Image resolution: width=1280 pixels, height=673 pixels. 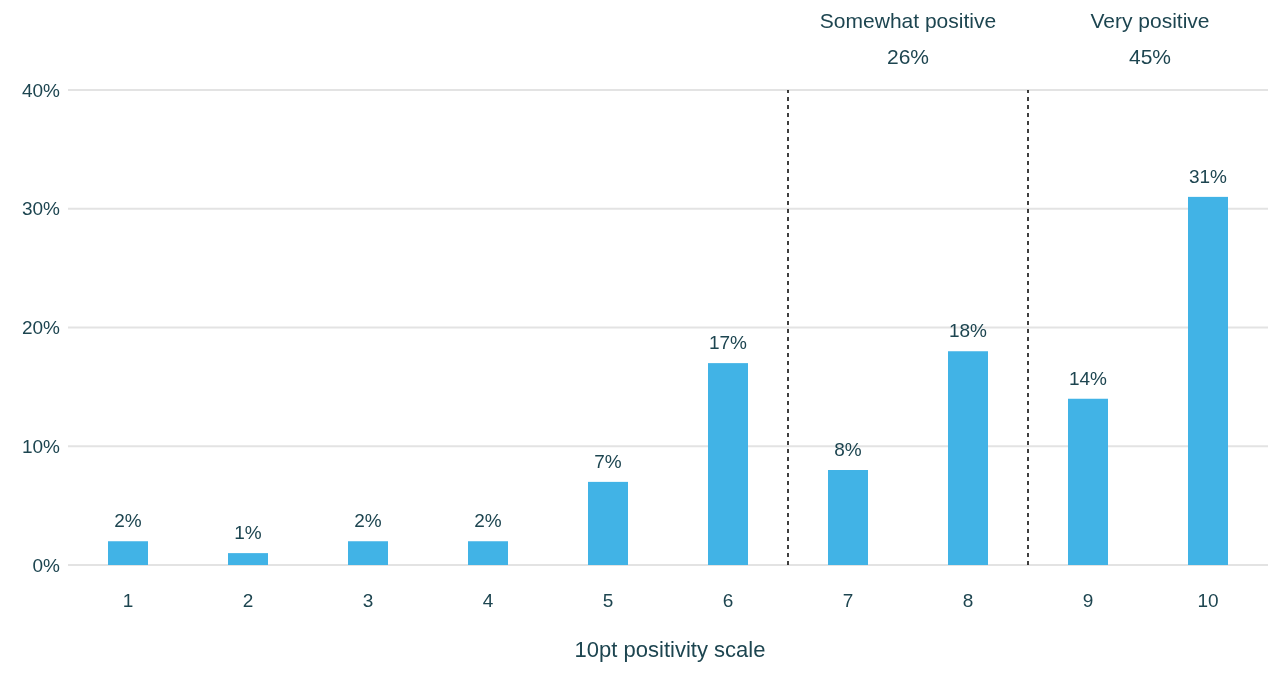 I want to click on x-tick-label: 9, so click(x=1088, y=600).